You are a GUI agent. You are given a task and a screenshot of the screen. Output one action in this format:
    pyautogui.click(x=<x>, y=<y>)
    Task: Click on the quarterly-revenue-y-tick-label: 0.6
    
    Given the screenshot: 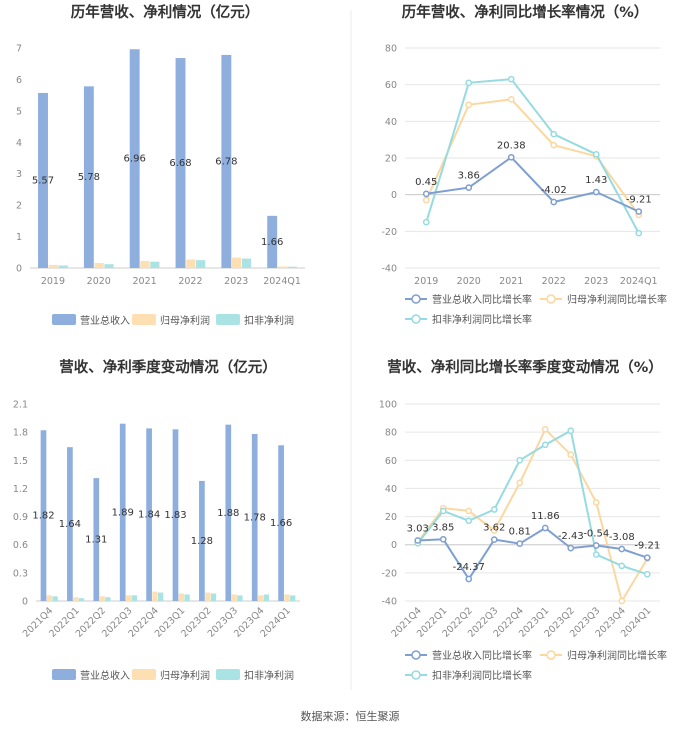 What is the action you would take?
    pyautogui.click(x=20, y=545)
    